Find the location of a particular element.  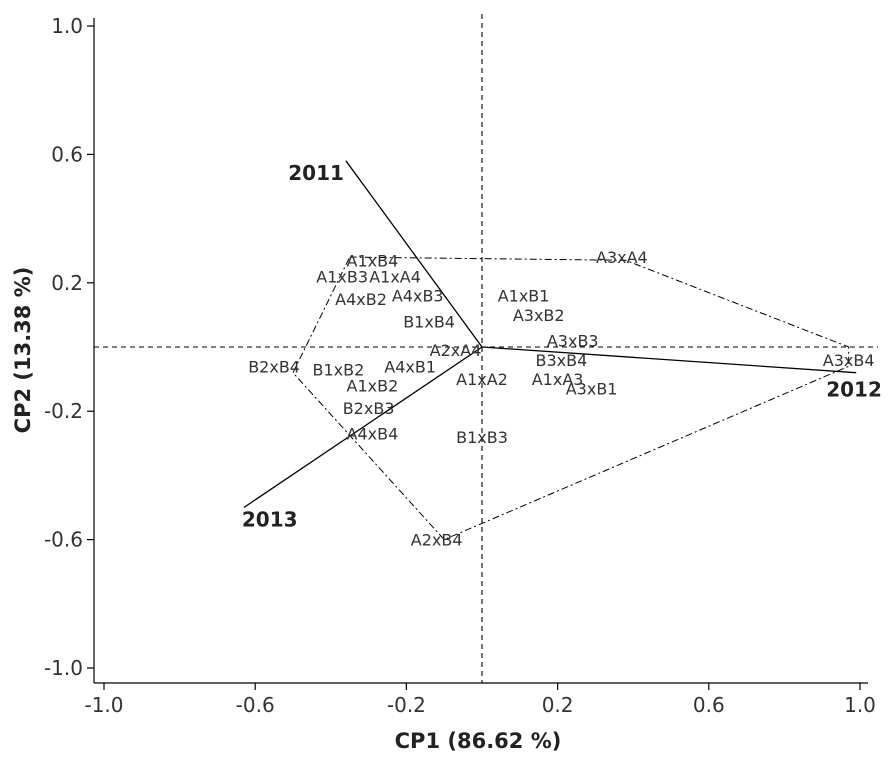

genotype-point-label: A1xB3 is located at coordinates (342, 276).